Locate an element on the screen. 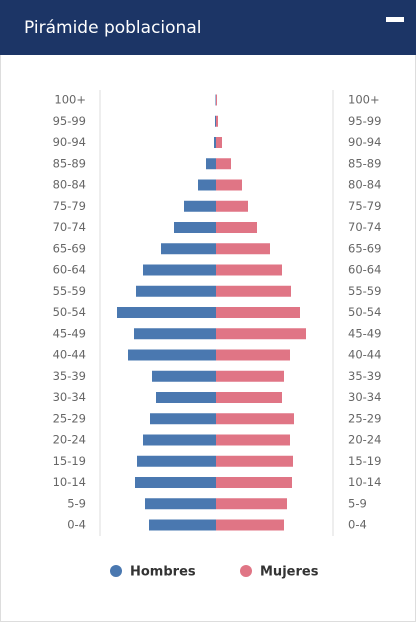 This screenshot has height=622, width=416. age-label-left: 55-59 is located at coordinates (69, 291).